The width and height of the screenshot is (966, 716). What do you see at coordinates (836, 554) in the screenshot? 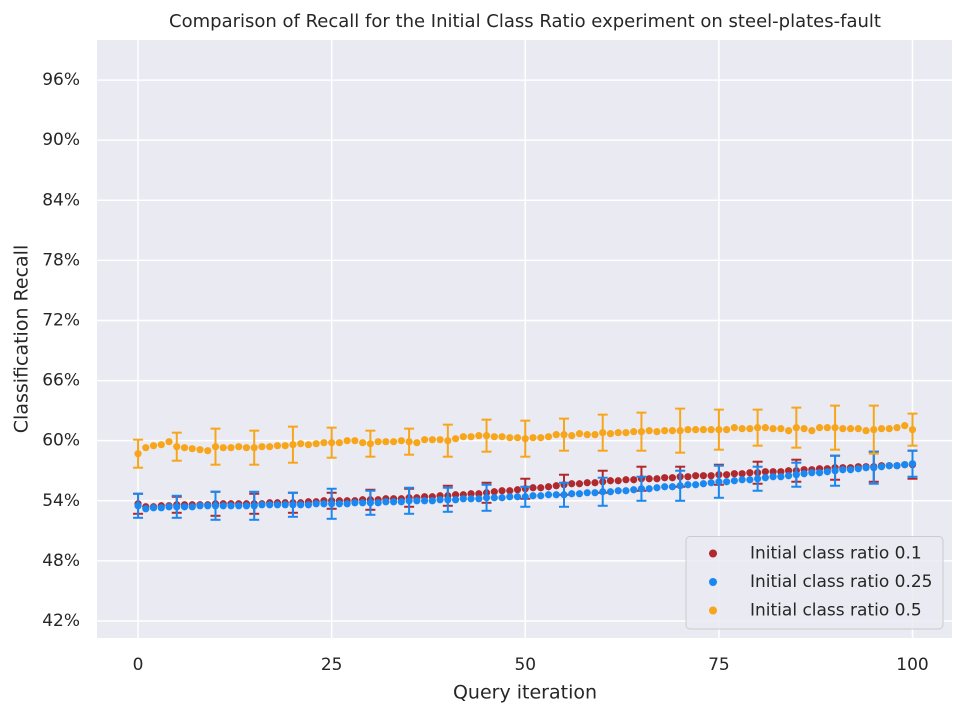
I see `legend-label: Initial class ratio 0.1` at bounding box center [836, 554].